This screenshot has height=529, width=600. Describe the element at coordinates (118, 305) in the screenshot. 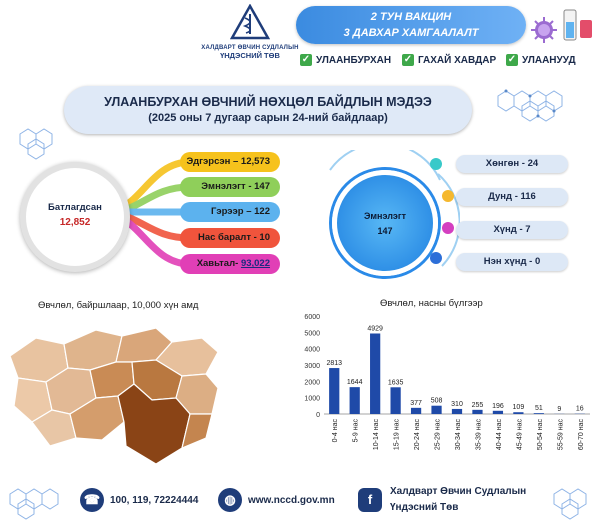

I see `map-title: Өвчлөл, байршлаар, 10,000 хүн амд` at that location.